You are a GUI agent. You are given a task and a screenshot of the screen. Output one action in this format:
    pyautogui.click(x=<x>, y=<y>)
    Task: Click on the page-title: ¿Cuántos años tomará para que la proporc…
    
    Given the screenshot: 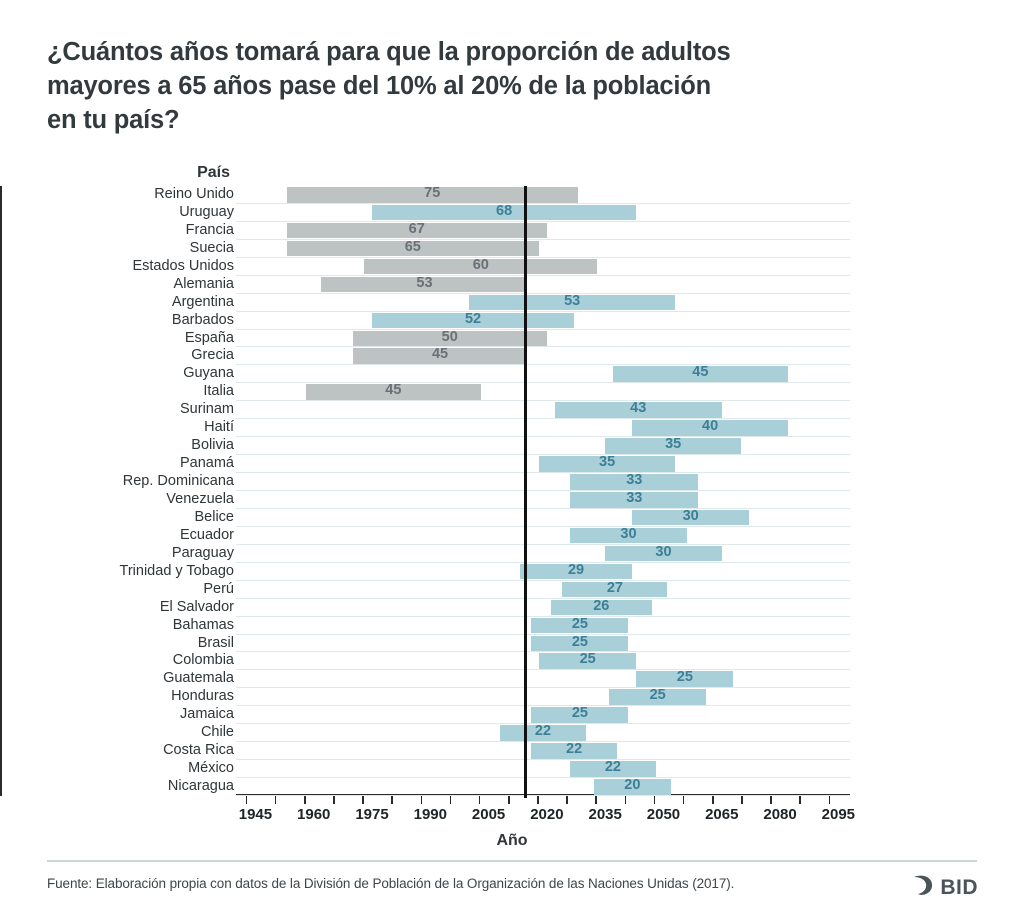 What is the action you would take?
    pyautogui.click(x=389, y=86)
    